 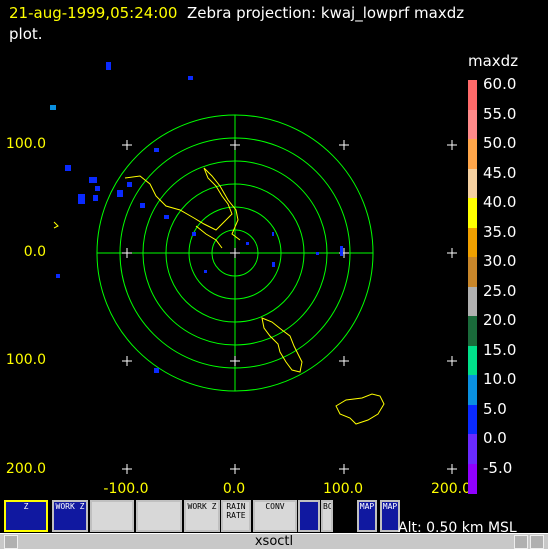 What do you see at coordinates (537, 542) in the screenshot?
I see `maximize-button` at bounding box center [537, 542].